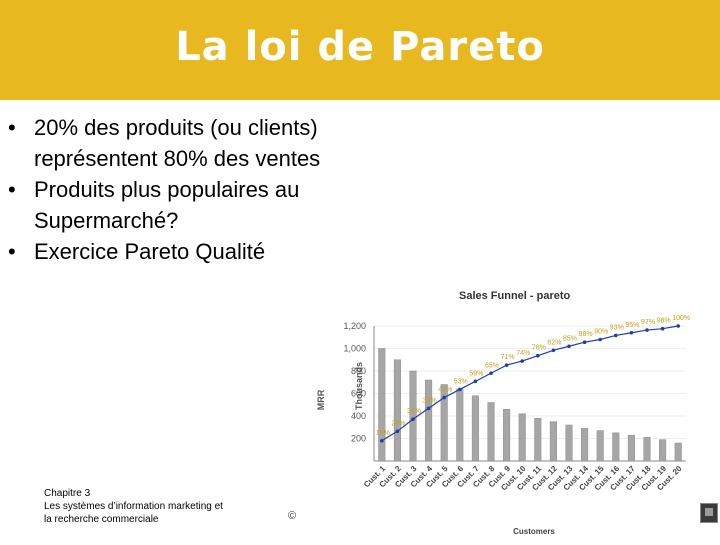 The width and height of the screenshot is (720, 545). I want to click on cumulative-label: 98%, so click(664, 321).